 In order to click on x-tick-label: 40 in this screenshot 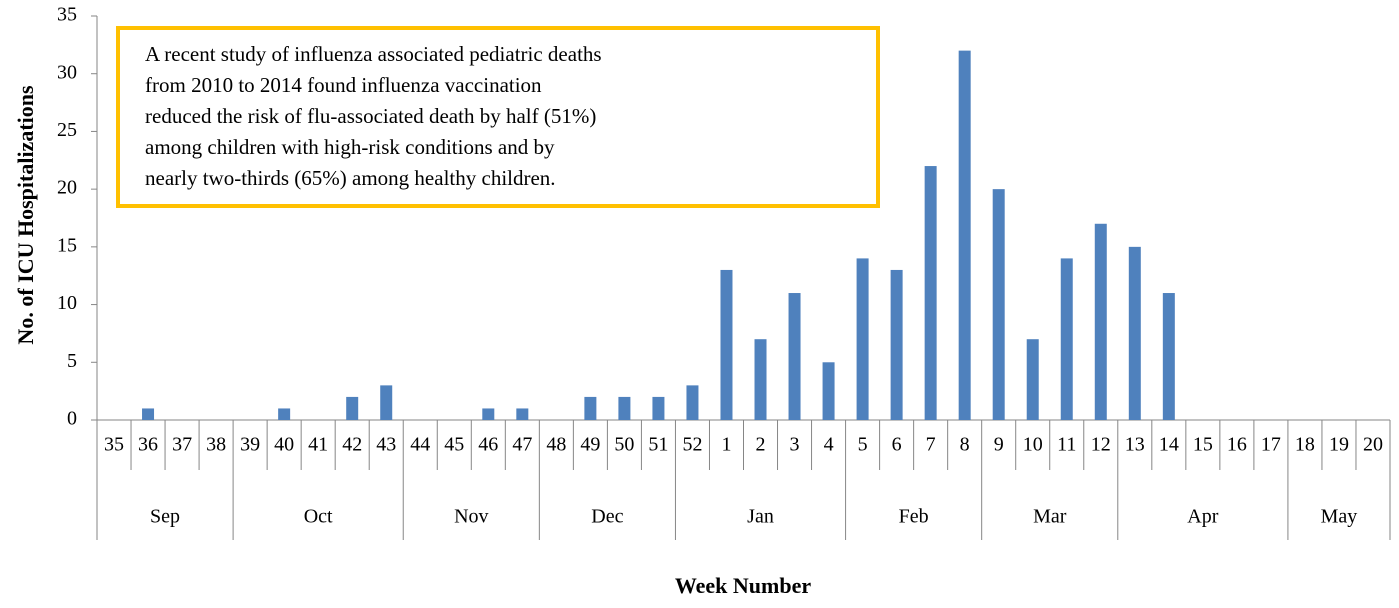, I will do `click(284, 445)`.